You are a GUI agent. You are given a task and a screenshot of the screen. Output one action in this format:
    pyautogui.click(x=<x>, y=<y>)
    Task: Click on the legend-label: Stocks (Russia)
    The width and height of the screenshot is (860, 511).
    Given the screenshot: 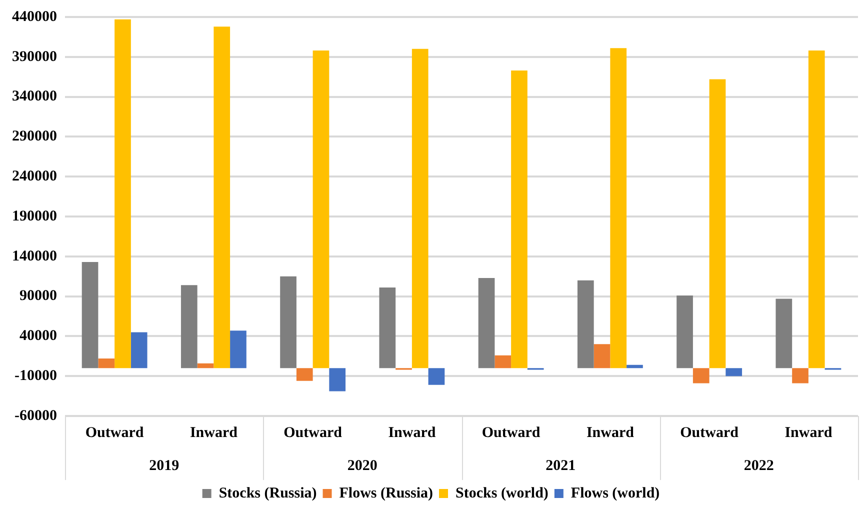 What is the action you would take?
    pyautogui.click(x=267, y=493)
    